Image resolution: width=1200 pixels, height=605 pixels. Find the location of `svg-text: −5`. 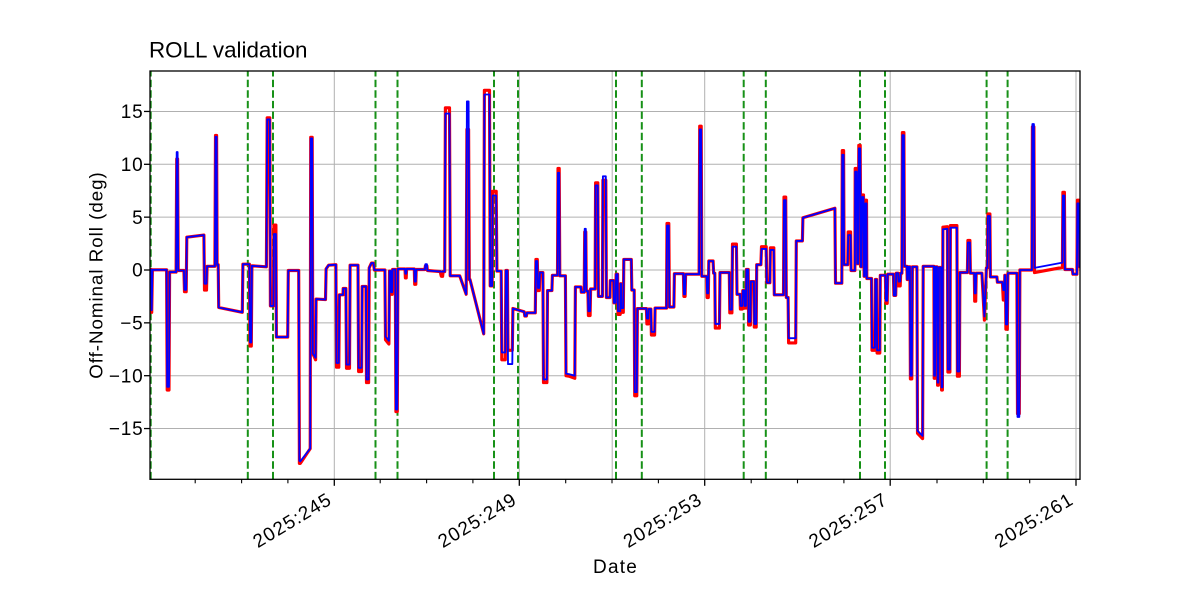

svg-text: −5 is located at coordinates (131, 324).